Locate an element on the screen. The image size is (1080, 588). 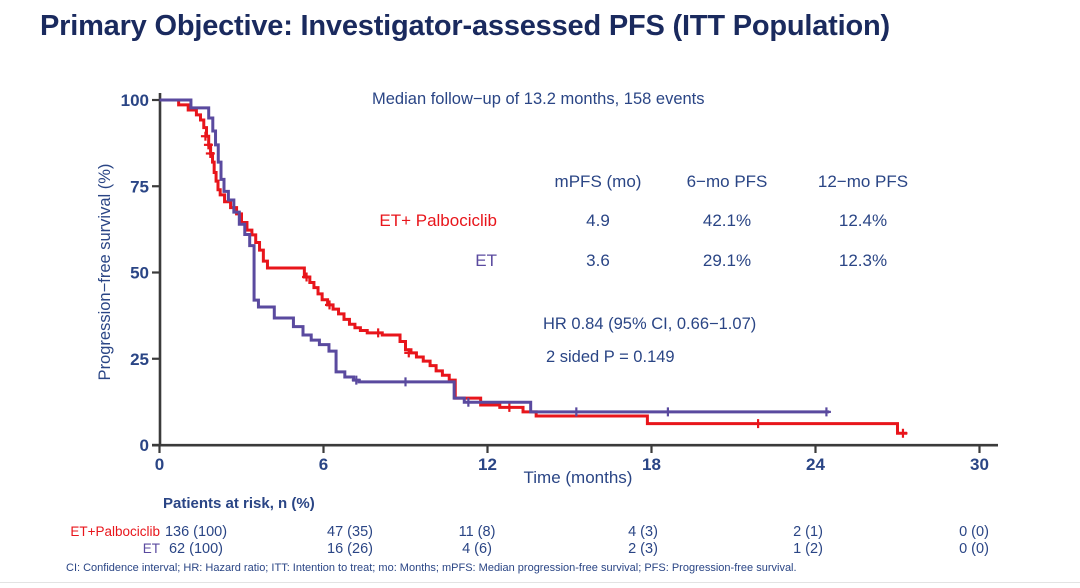
risk-cell: 4 (3) is located at coordinates (643, 532).